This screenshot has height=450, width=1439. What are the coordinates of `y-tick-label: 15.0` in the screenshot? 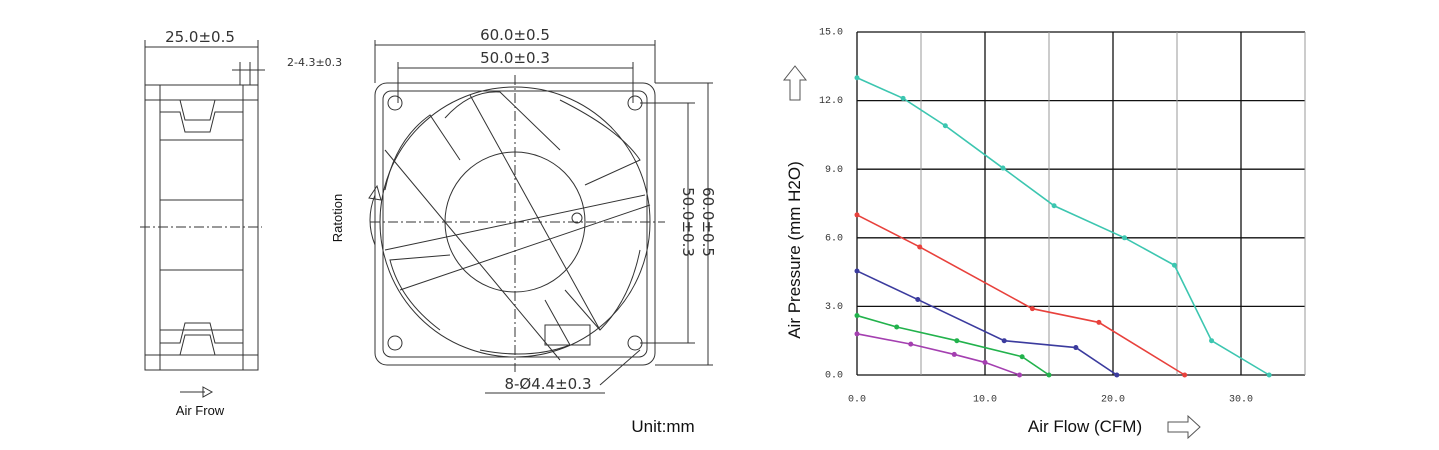 It's located at (831, 33).